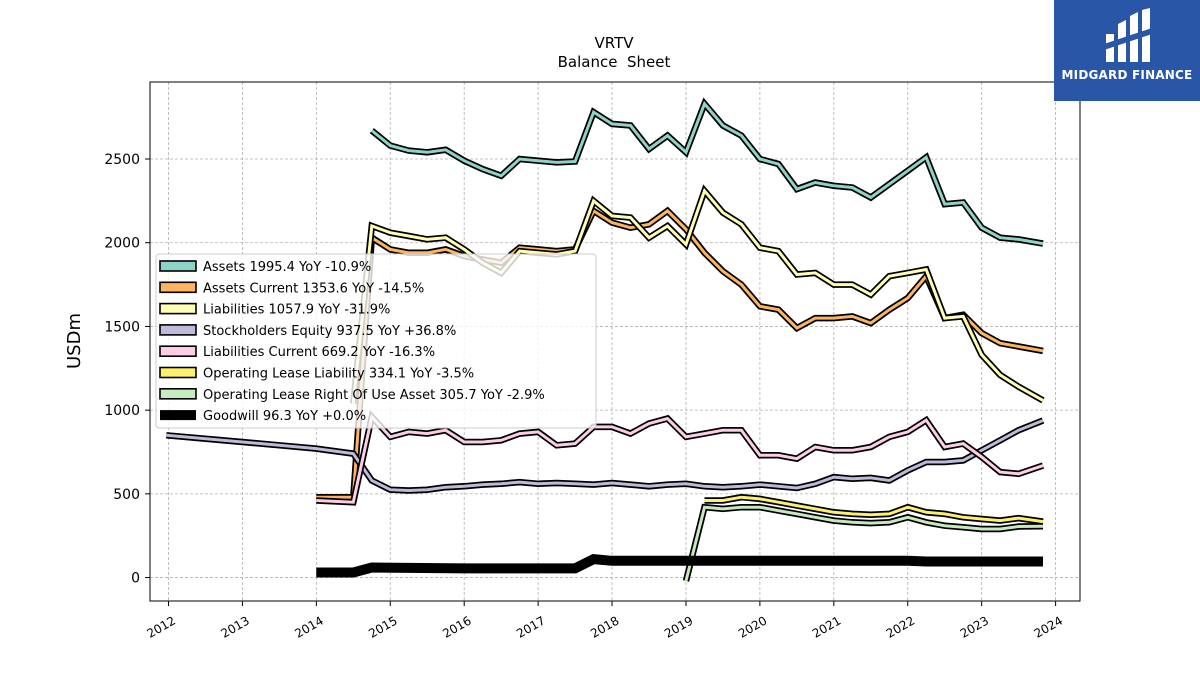  What do you see at coordinates (296, 310) in the screenshot?
I see `legend-label-liabilities: Liabilities 1057.9 YoY -31.9%` at bounding box center [296, 310].